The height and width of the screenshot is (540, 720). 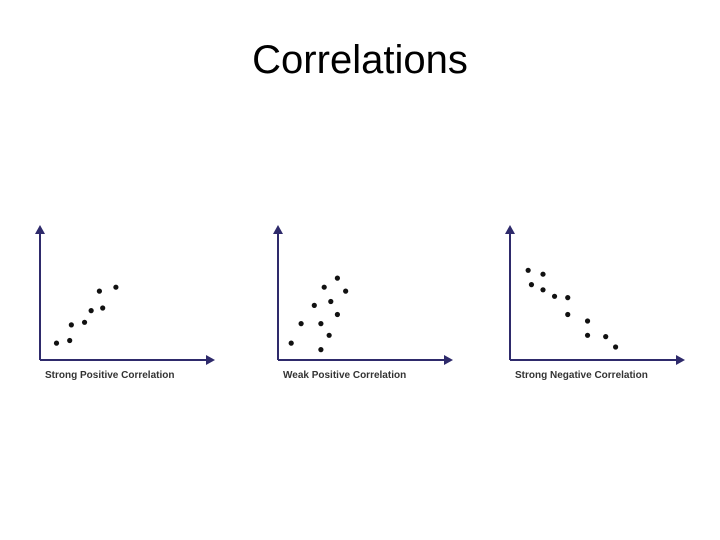 I want to click on chart-caption: Weak Positive Correlation, so click(x=345, y=375).